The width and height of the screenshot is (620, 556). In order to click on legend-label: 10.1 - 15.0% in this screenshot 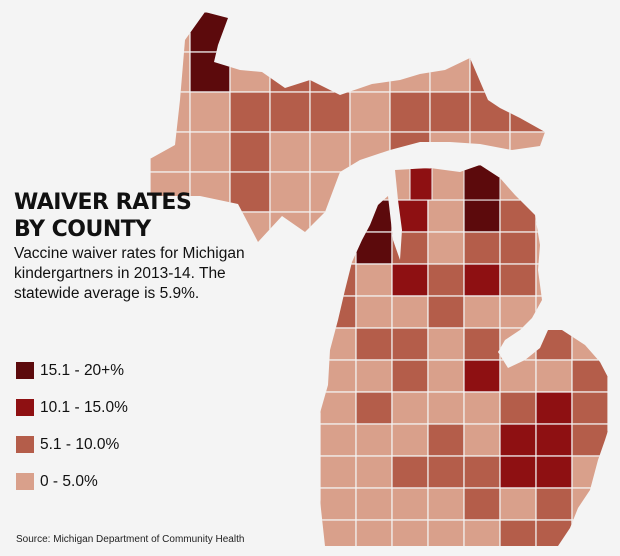, I will do `click(84, 407)`.